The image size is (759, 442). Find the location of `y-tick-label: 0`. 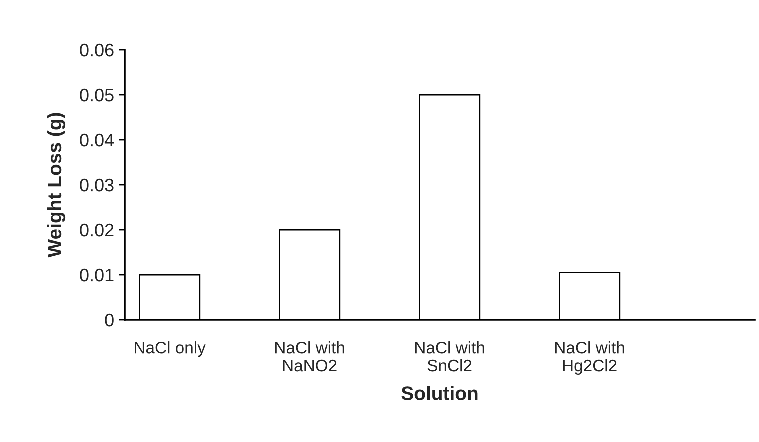

y-tick-label: 0 is located at coordinates (109, 320).